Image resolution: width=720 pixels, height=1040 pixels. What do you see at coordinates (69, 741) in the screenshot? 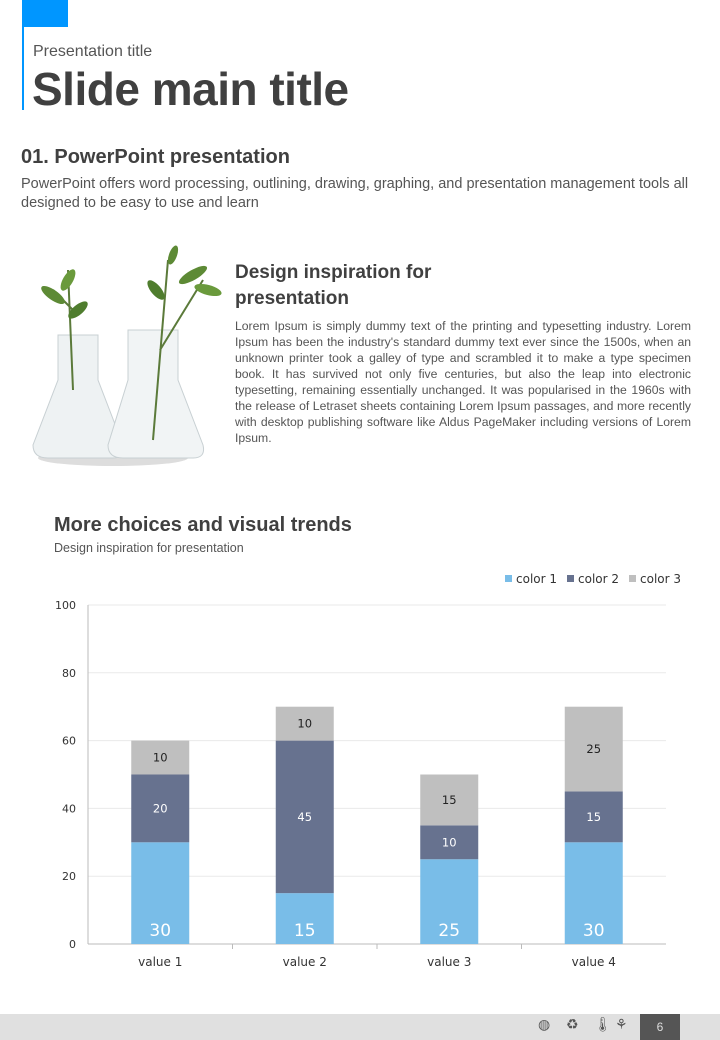
I see `y-tick-label: 60` at bounding box center [69, 741].